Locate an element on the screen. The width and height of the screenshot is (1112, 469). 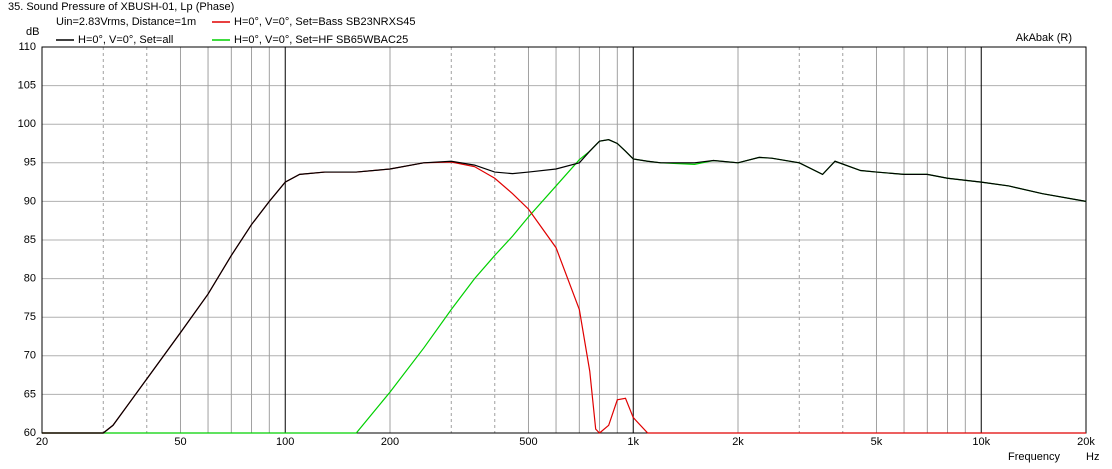
x-tick-label: 500 is located at coordinates (528, 442).